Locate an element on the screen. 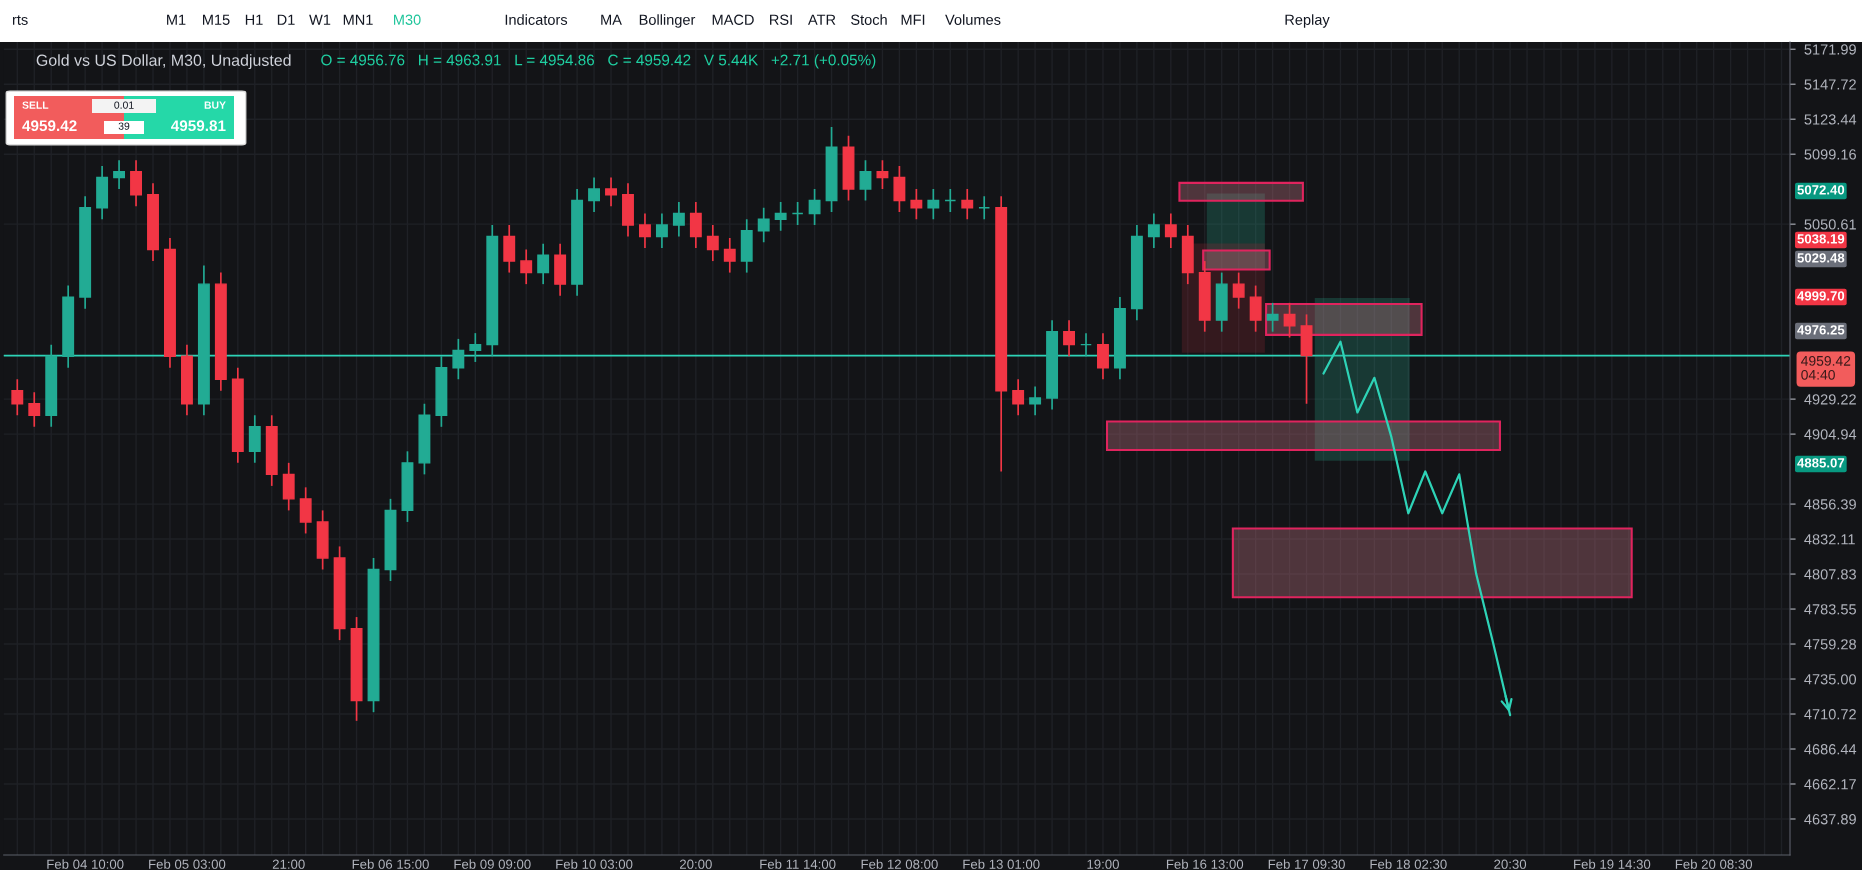  text: RSI is located at coordinates (781, 19).